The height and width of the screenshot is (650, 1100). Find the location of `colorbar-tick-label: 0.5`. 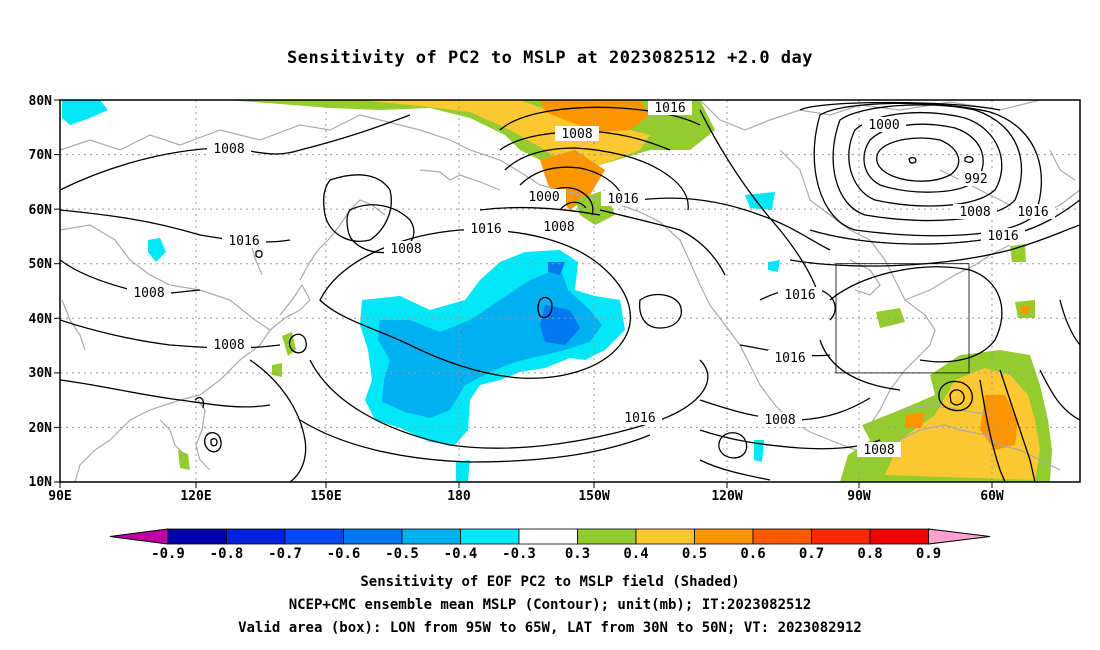

colorbar-tick-label: 0.5 is located at coordinates (694, 554).